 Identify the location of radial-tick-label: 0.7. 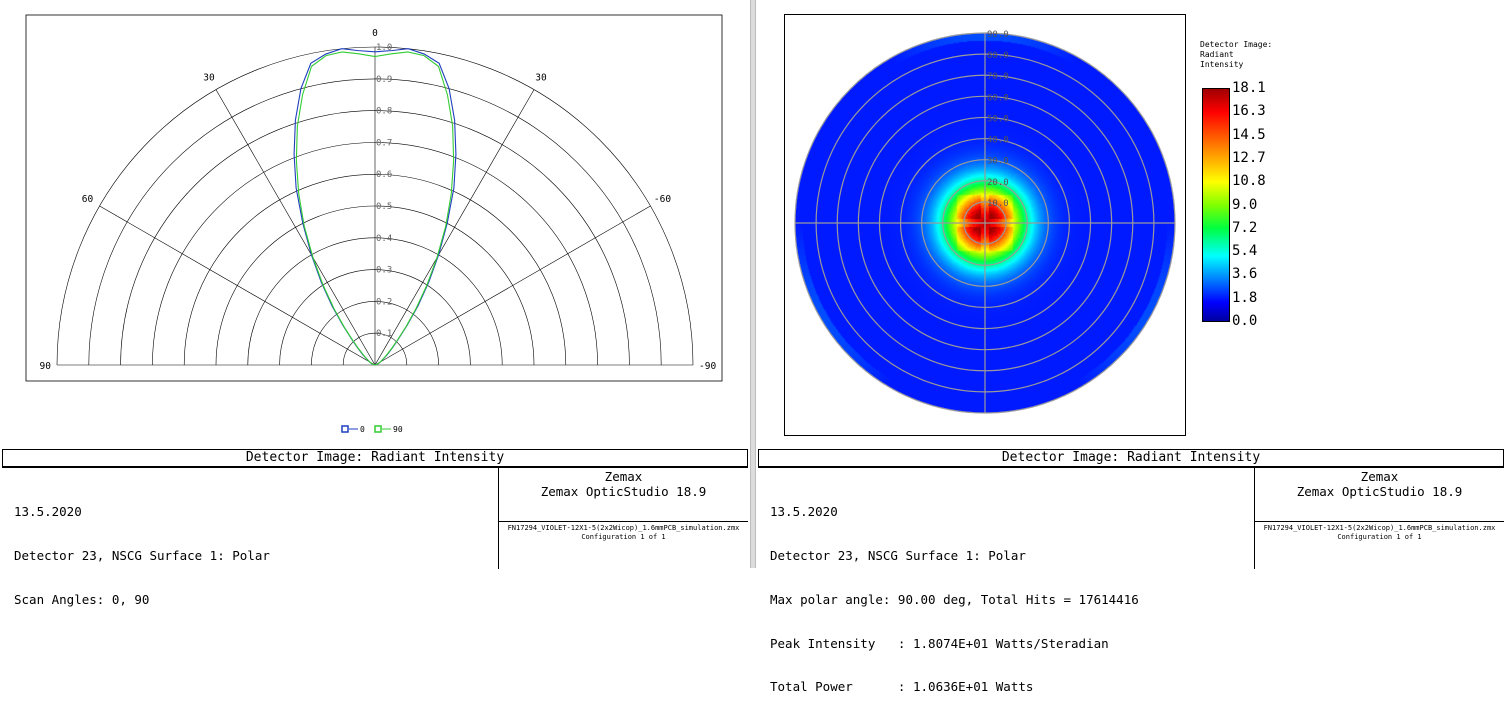
(384, 143).